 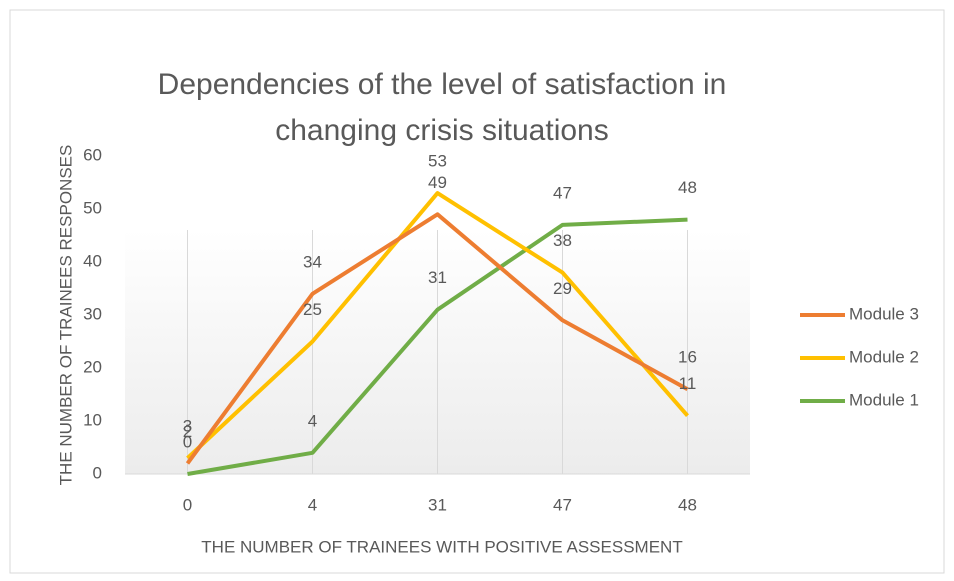 What do you see at coordinates (562, 504) in the screenshot?
I see `x-tick-label: 47` at bounding box center [562, 504].